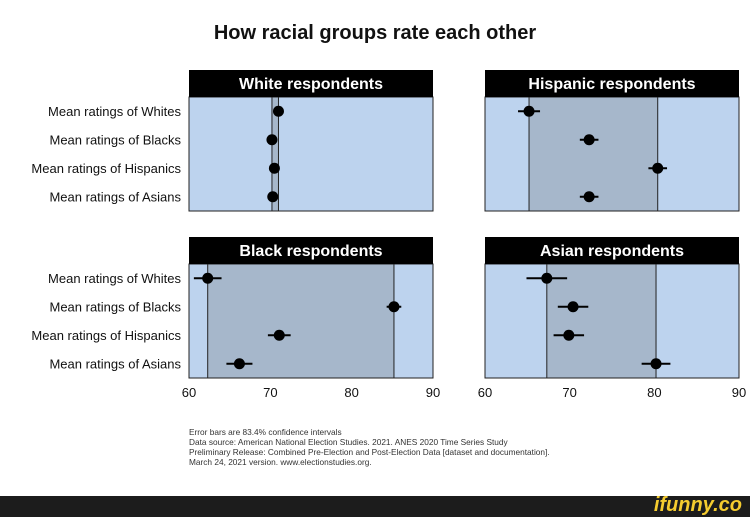 Image resolution: width=750 pixels, height=517 pixels. I want to click on panel-background, so click(311, 154).